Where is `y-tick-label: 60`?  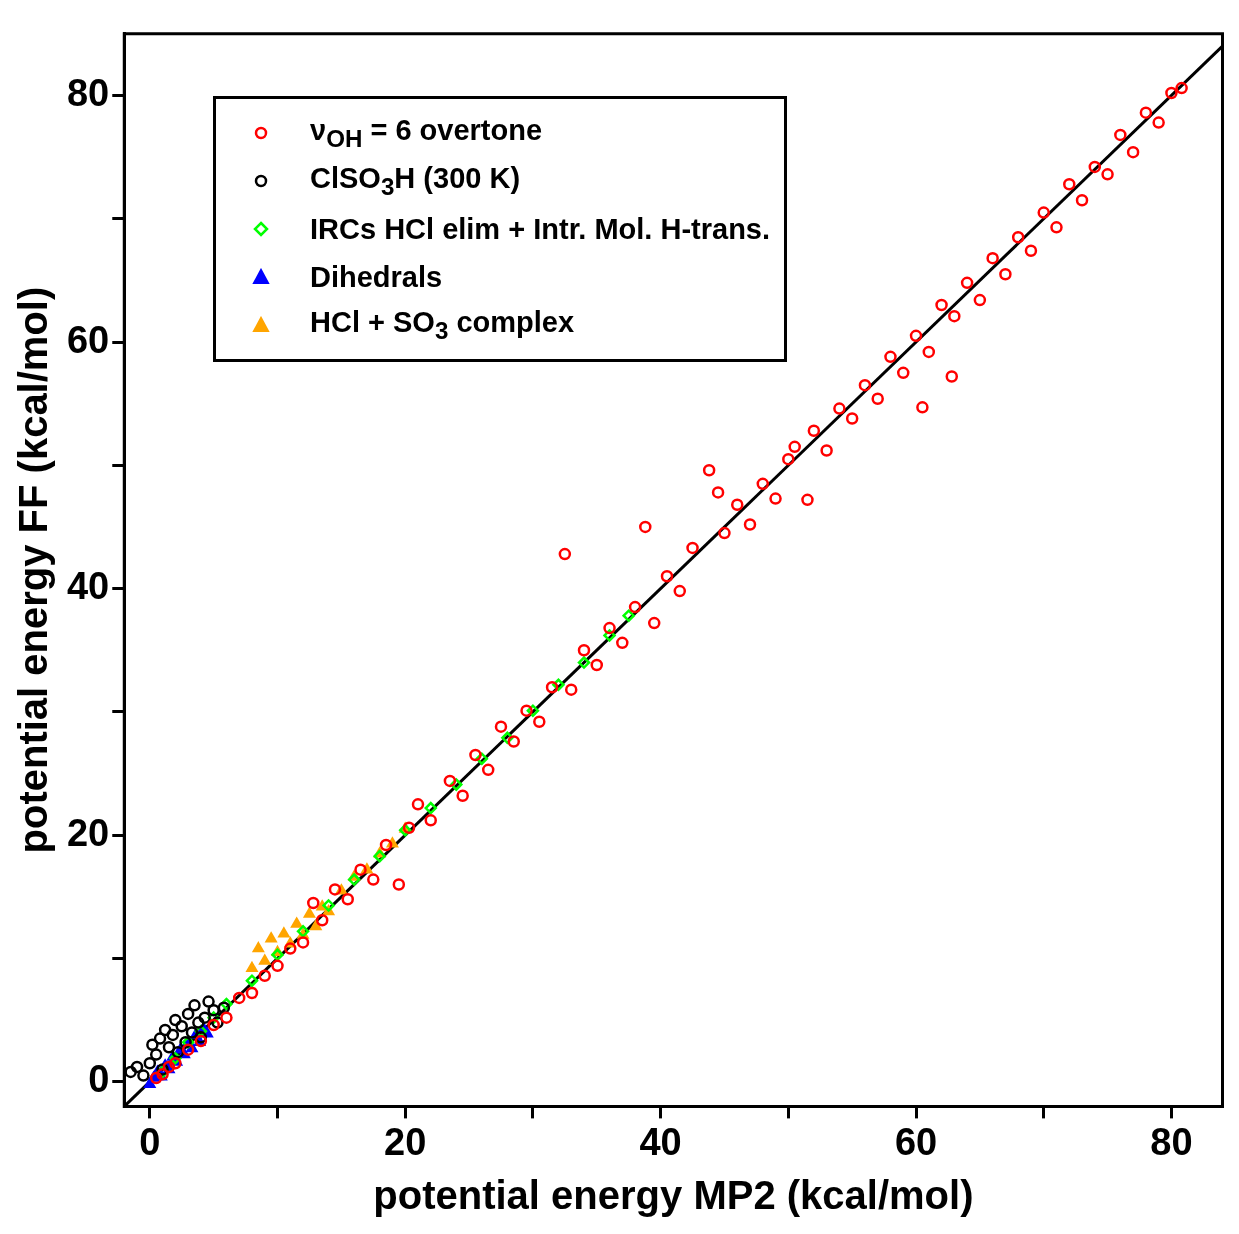
y-tick-label: 60 is located at coordinates (88, 339).